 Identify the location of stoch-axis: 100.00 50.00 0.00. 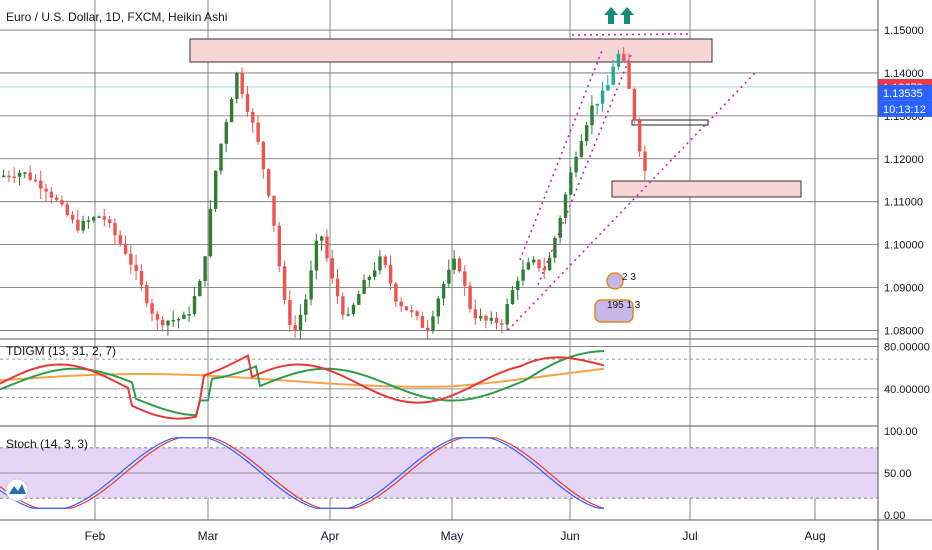
(901, 474).